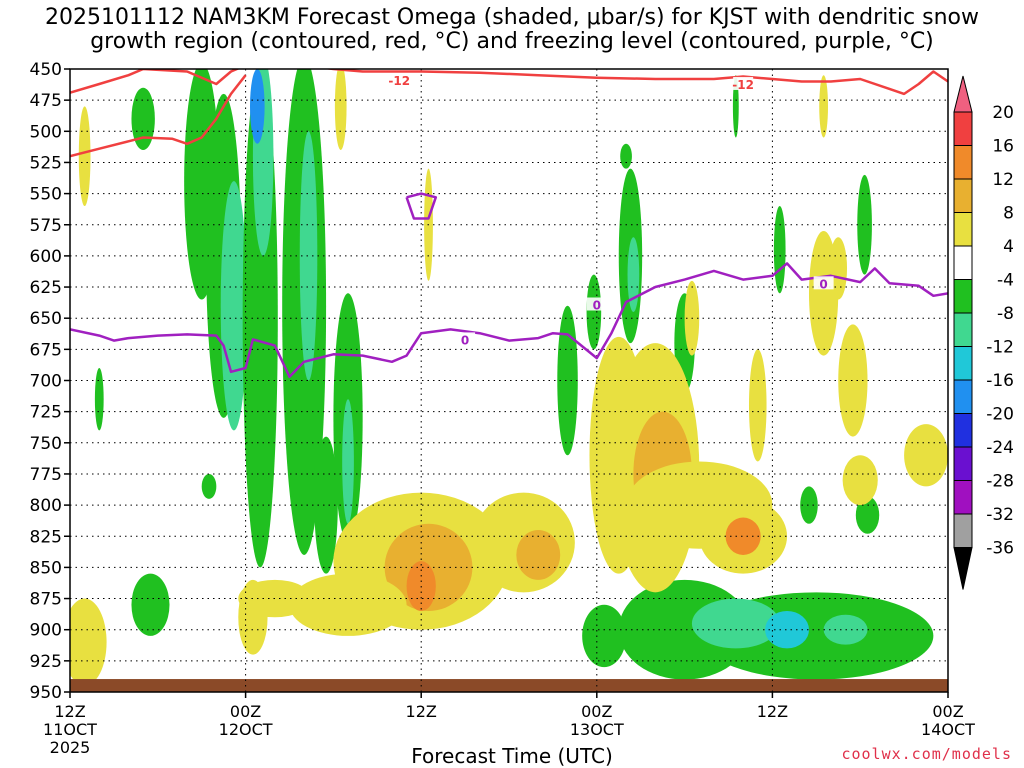 The image size is (1024, 768). Describe the element at coordinates (963, 568) in the screenshot. I see `colorbar-bottom-arrow` at that location.